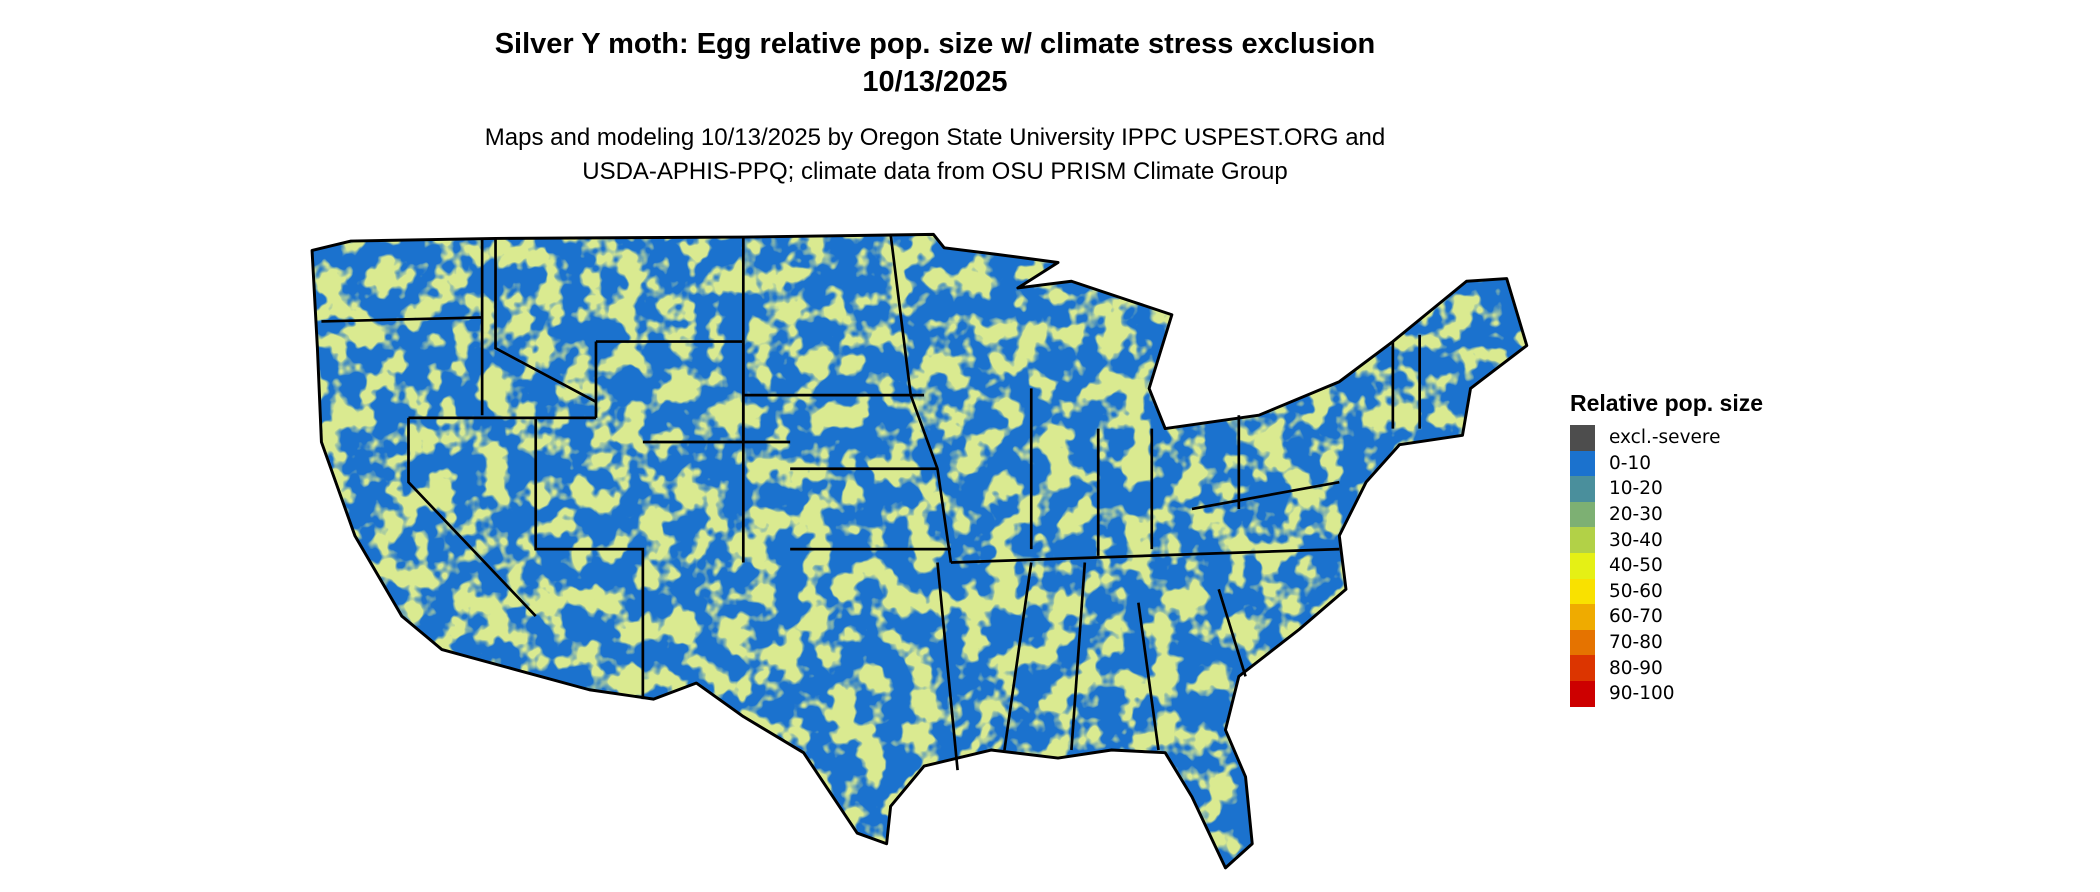  Describe the element at coordinates (1636, 515) in the screenshot. I see `legend-label: 20-30` at that location.